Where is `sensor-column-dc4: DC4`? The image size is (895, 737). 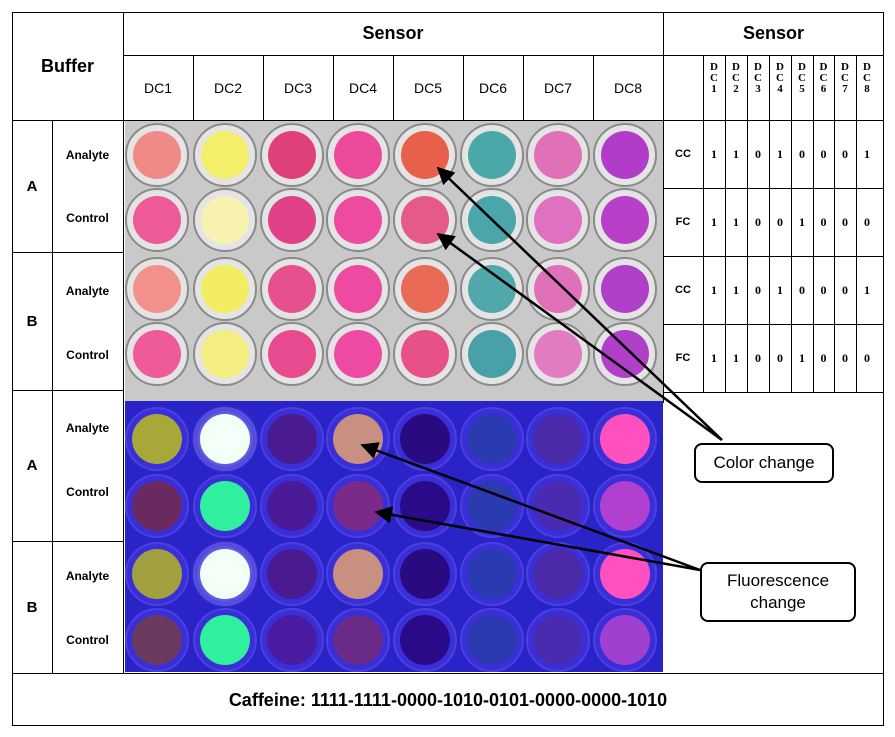
sensor-column-dc4: DC4 is located at coordinates (362, 88).